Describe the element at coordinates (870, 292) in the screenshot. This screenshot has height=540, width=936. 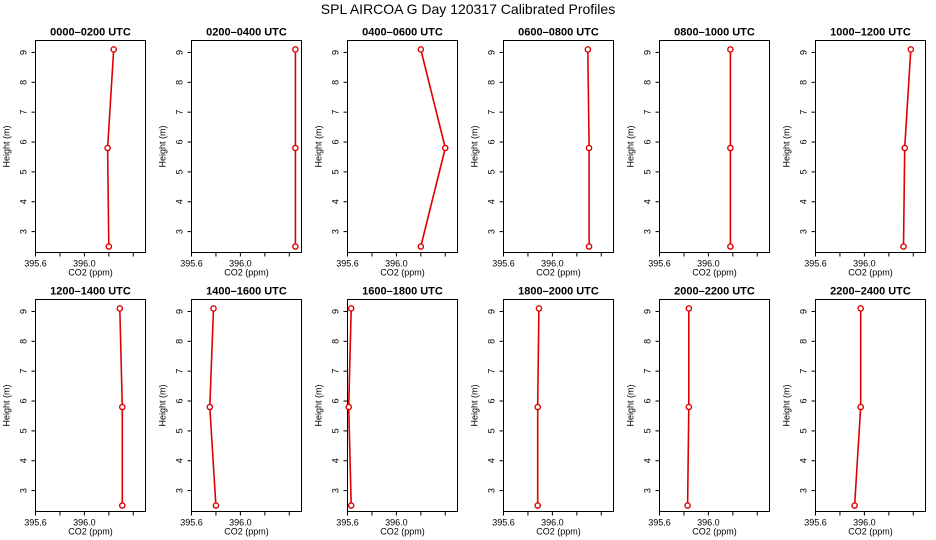
I see `panel-title: 2200–2400 UTC` at that location.